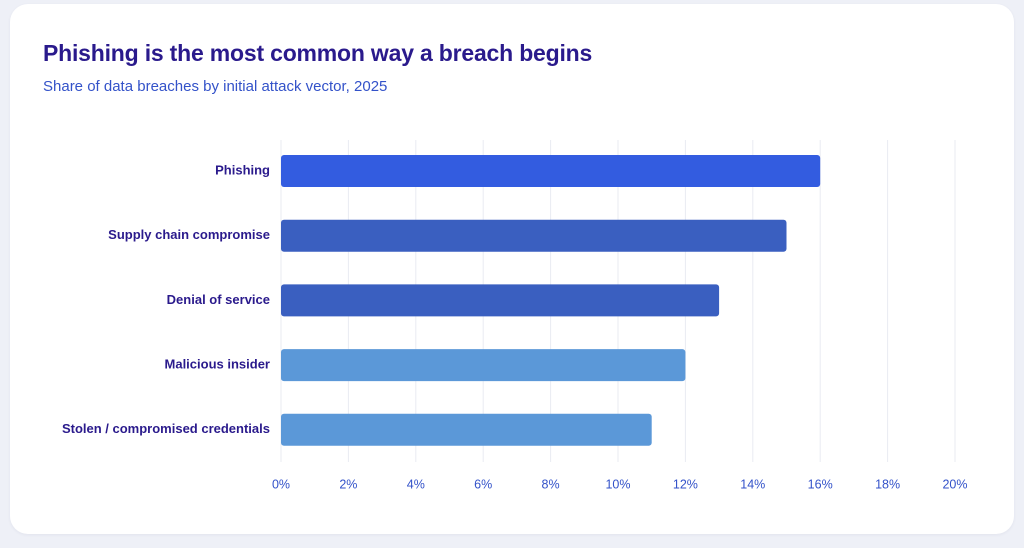 Image resolution: width=1024 pixels, height=548 pixels. Describe the element at coordinates (242, 169) in the screenshot. I see `category-label: Phishing` at that location.